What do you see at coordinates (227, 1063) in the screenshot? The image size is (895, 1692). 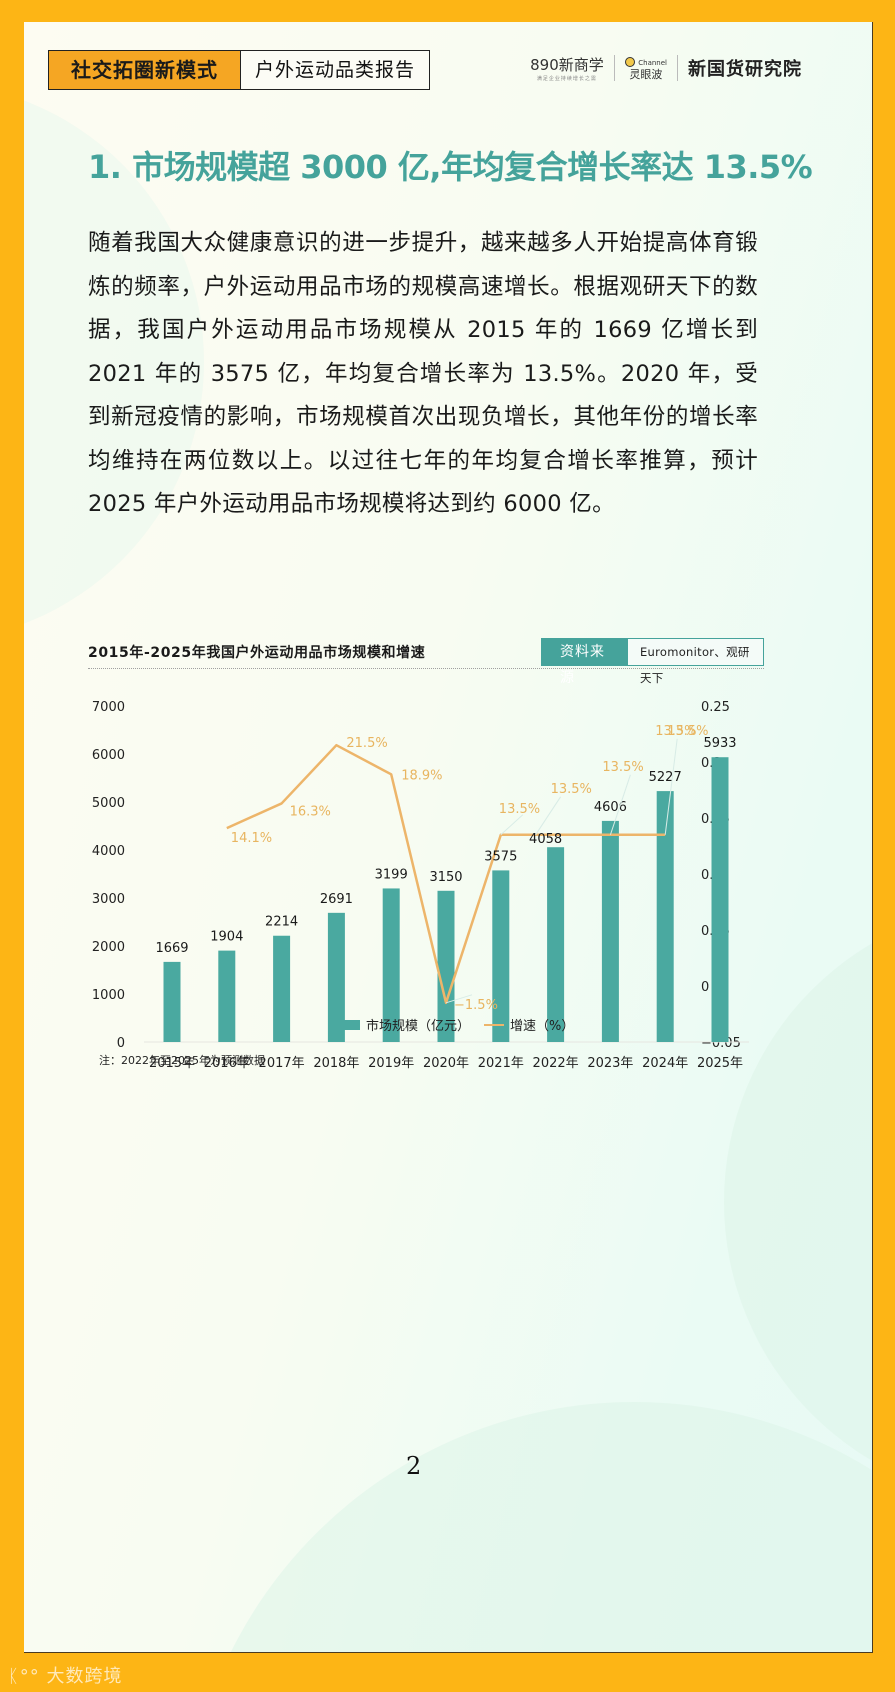 I see `x-axis-tick: 2016年` at bounding box center [227, 1063].